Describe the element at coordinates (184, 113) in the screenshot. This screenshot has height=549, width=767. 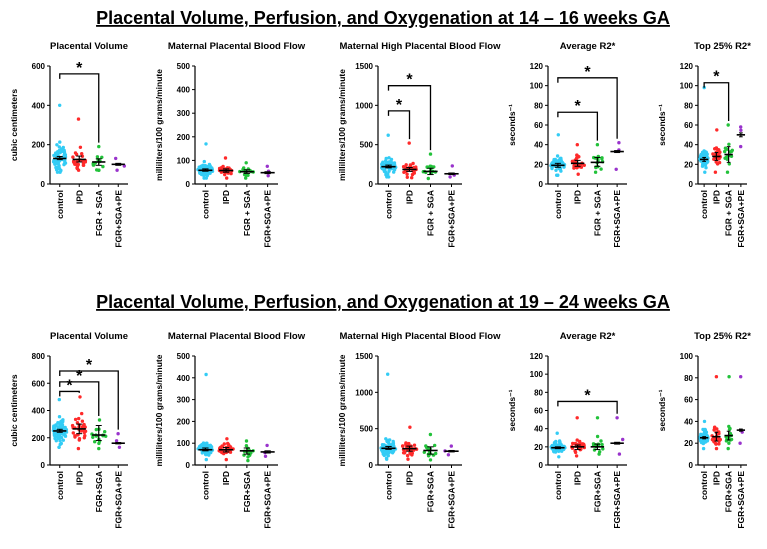
I see `y-tick-label: 300` at that location.